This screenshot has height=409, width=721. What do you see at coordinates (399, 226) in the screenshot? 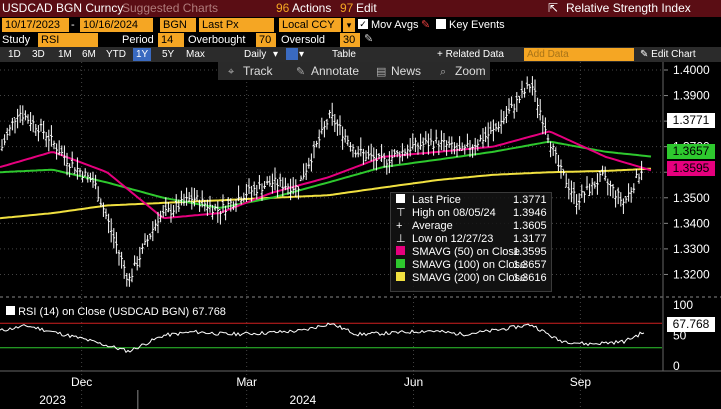
I see `legend-average-icon: +` at bounding box center [399, 226].